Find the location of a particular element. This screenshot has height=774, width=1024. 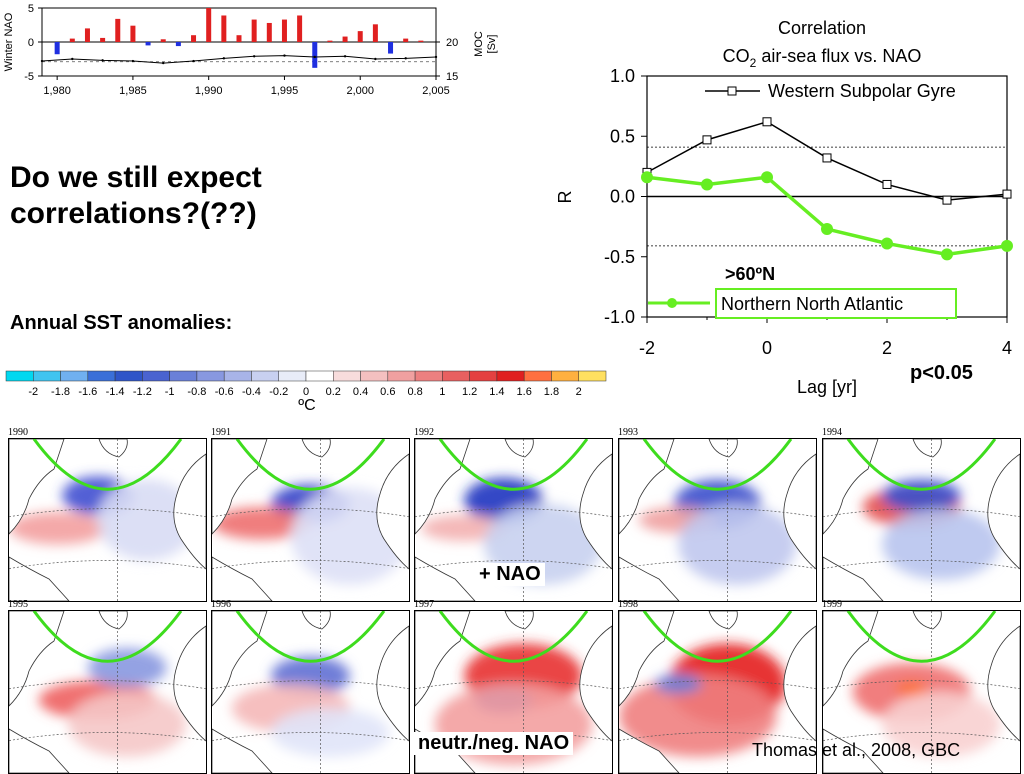

corr-x-axis-label: Lag [yr] is located at coordinates (827, 387).